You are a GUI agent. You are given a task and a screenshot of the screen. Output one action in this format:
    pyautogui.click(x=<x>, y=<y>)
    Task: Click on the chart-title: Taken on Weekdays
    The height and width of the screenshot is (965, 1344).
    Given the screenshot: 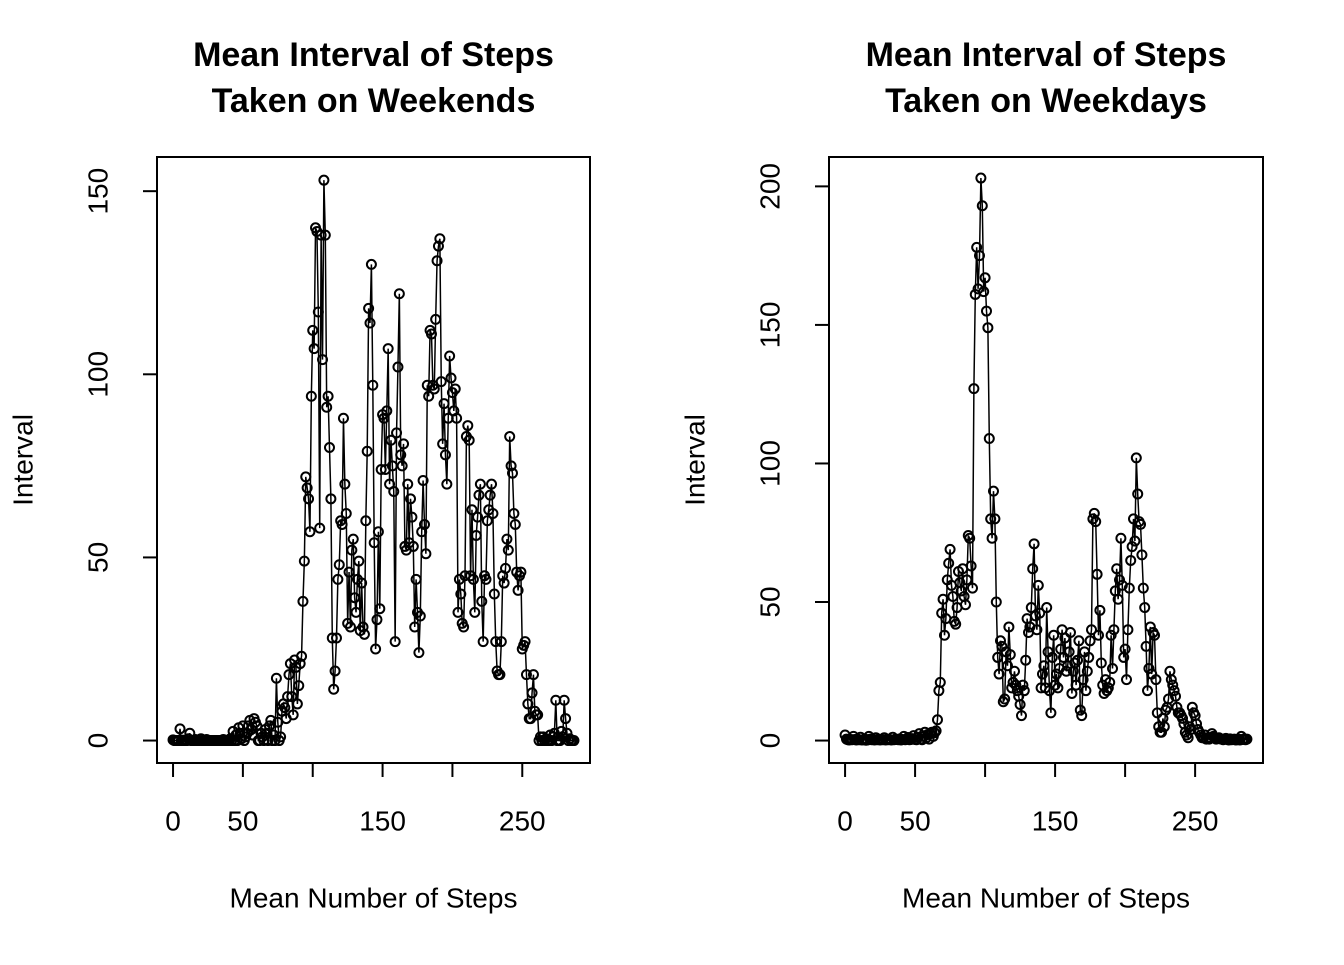 What is the action you would take?
    pyautogui.click(x=1046, y=101)
    